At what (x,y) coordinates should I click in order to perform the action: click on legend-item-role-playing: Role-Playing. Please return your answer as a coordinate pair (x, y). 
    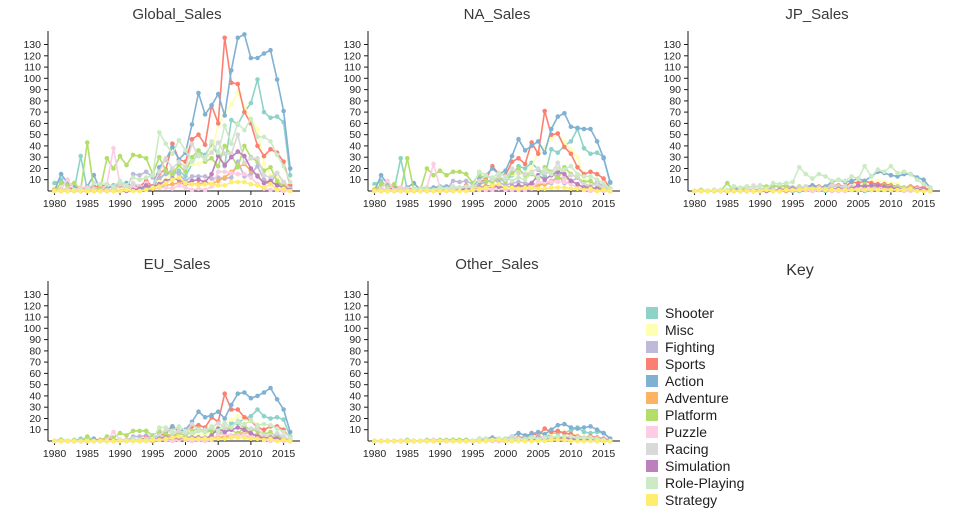
    Looking at the image, I should click on (803, 482).